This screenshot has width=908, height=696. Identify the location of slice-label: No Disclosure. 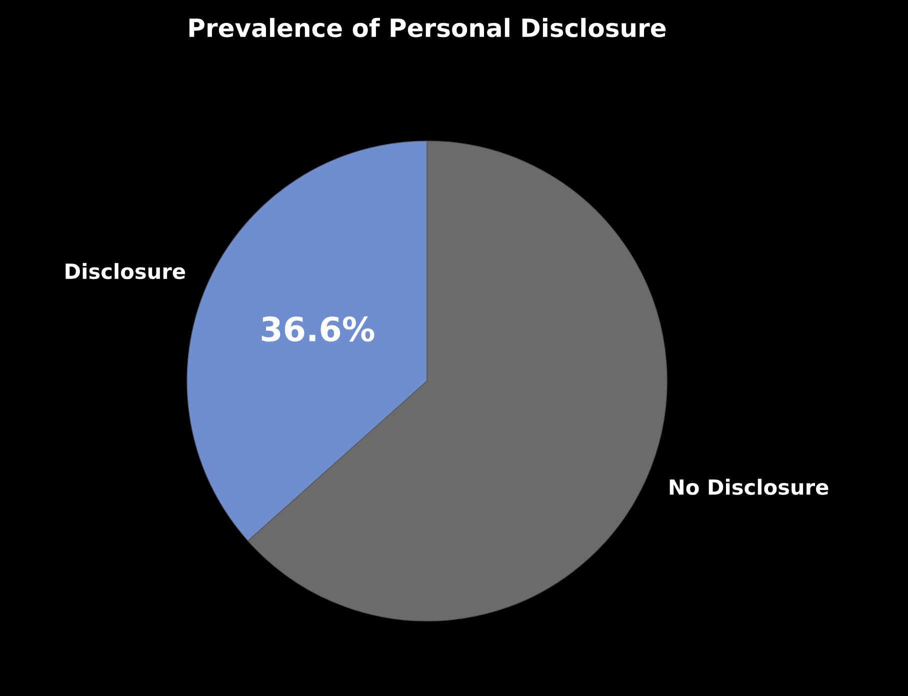
(749, 486).